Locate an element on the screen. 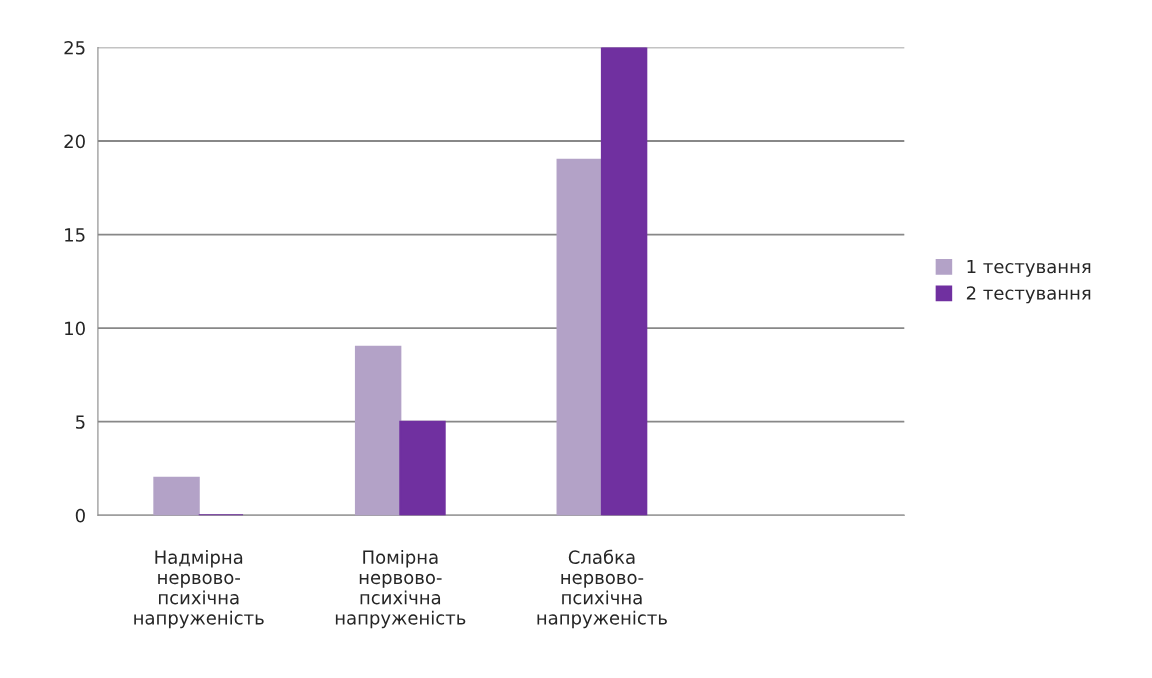  legend-label: 1 тестування is located at coordinates (1029, 268).